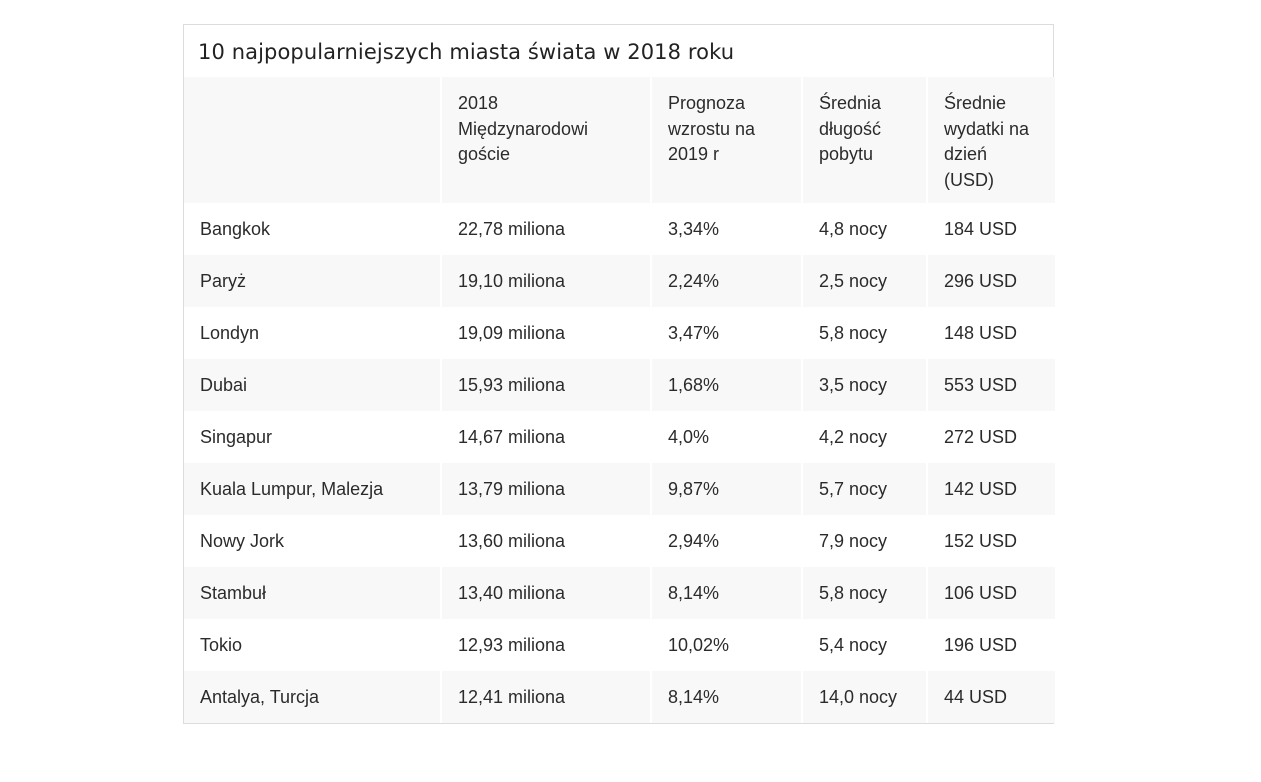 This screenshot has height=782, width=1261. Describe the element at coordinates (975, 103) in the screenshot. I see `header-line: Średnie` at that location.